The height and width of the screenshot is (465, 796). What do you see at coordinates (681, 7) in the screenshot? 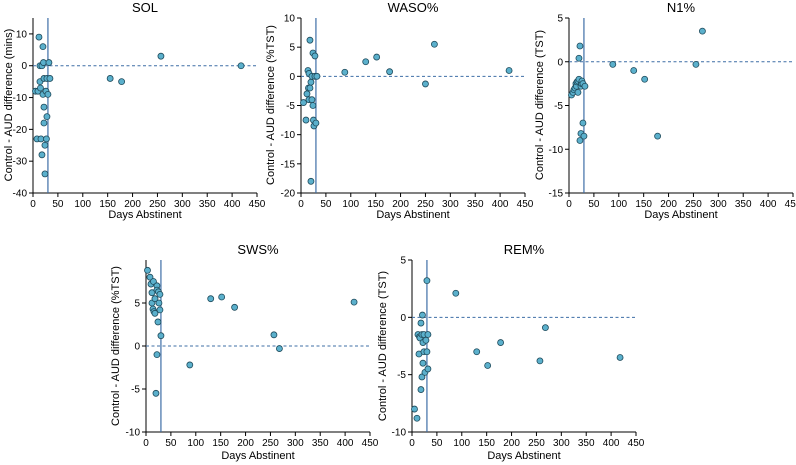
I see `panel-title: N1%` at bounding box center [681, 7].